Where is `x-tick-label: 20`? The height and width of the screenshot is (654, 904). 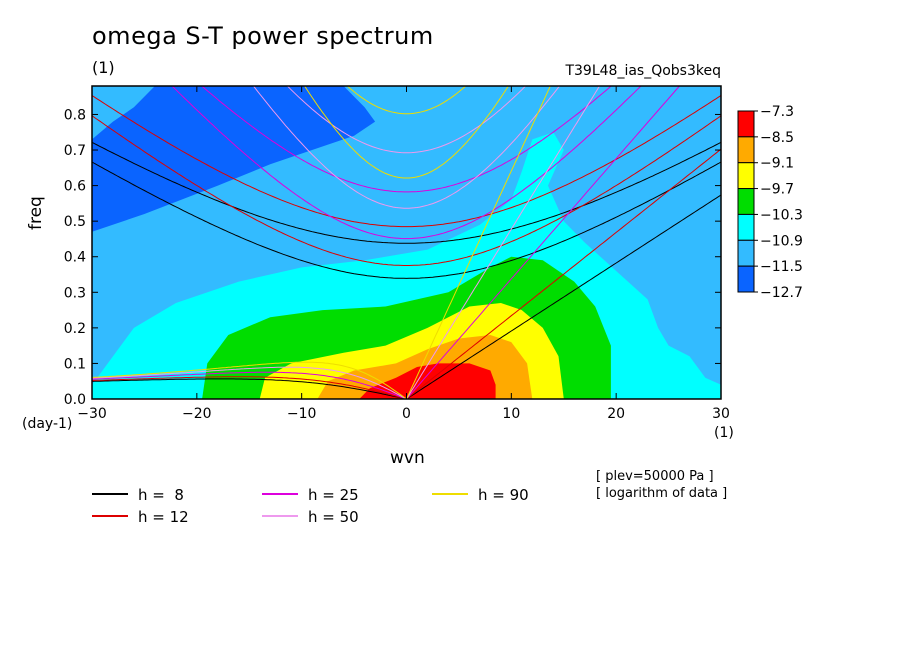 x-tick-label: 20 is located at coordinates (616, 414).